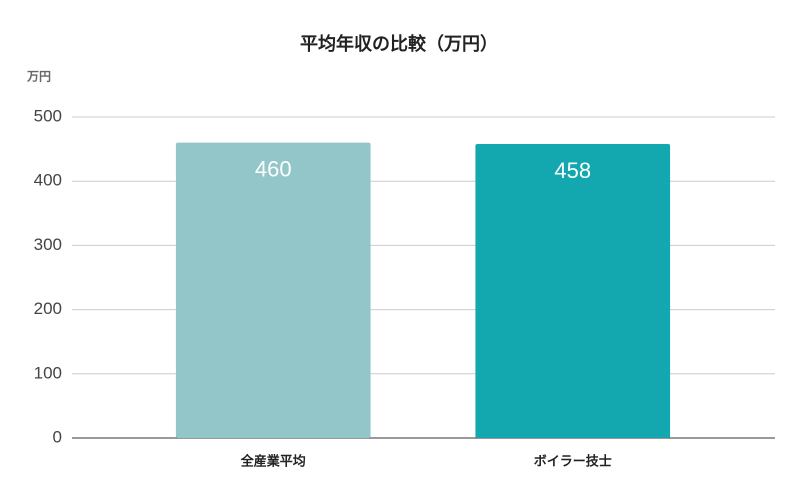 The width and height of the screenshot is (799, 494). What do you see at coordinates (273, 462) in the screenshot?
I see `x-tick-label: 全産業平均` at bounding box center [273, 462].